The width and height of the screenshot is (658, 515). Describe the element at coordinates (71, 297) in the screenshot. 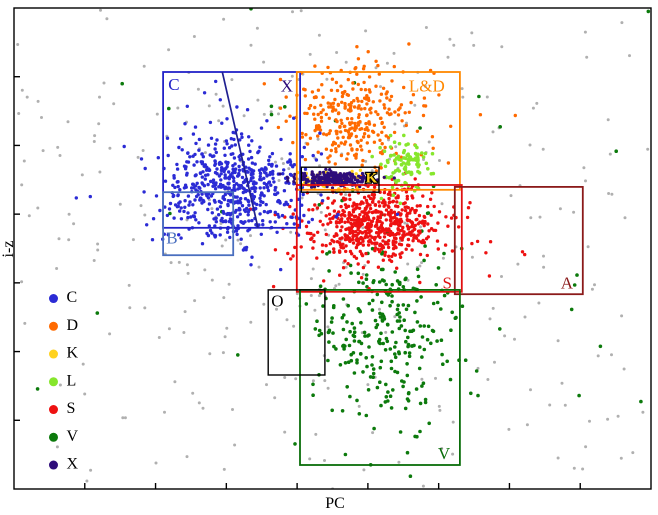

I see `legend-label-C: C` at that location.